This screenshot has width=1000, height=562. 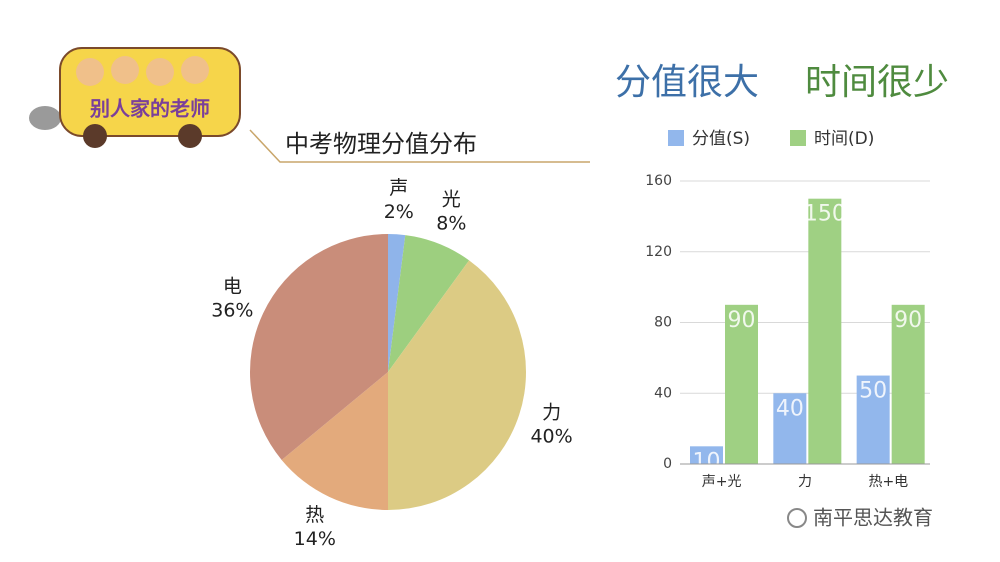 I want to click on data-label: 10, so click(x=707, y=461).